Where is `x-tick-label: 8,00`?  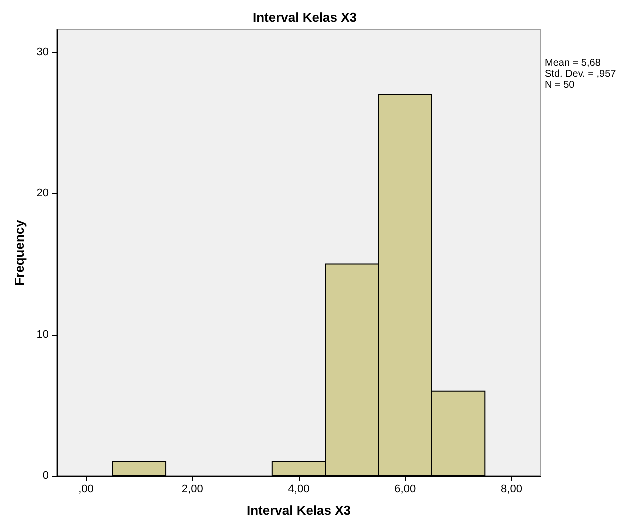
x-tick-label: 8,00 is located at coordinates (511, 490).